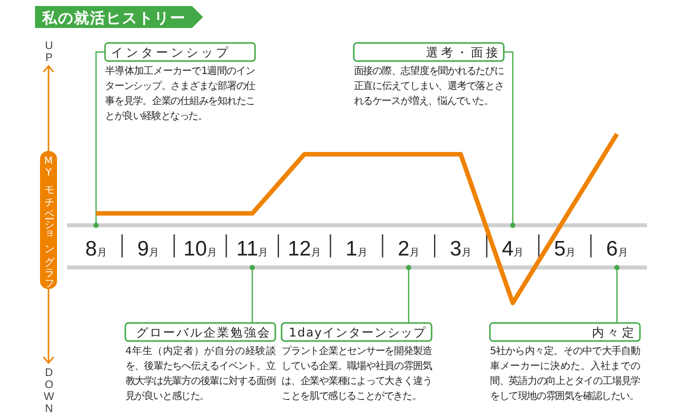  Describe the element at coordinates (48, 391) in the screenshot. I see `text: DOWN` at that location.